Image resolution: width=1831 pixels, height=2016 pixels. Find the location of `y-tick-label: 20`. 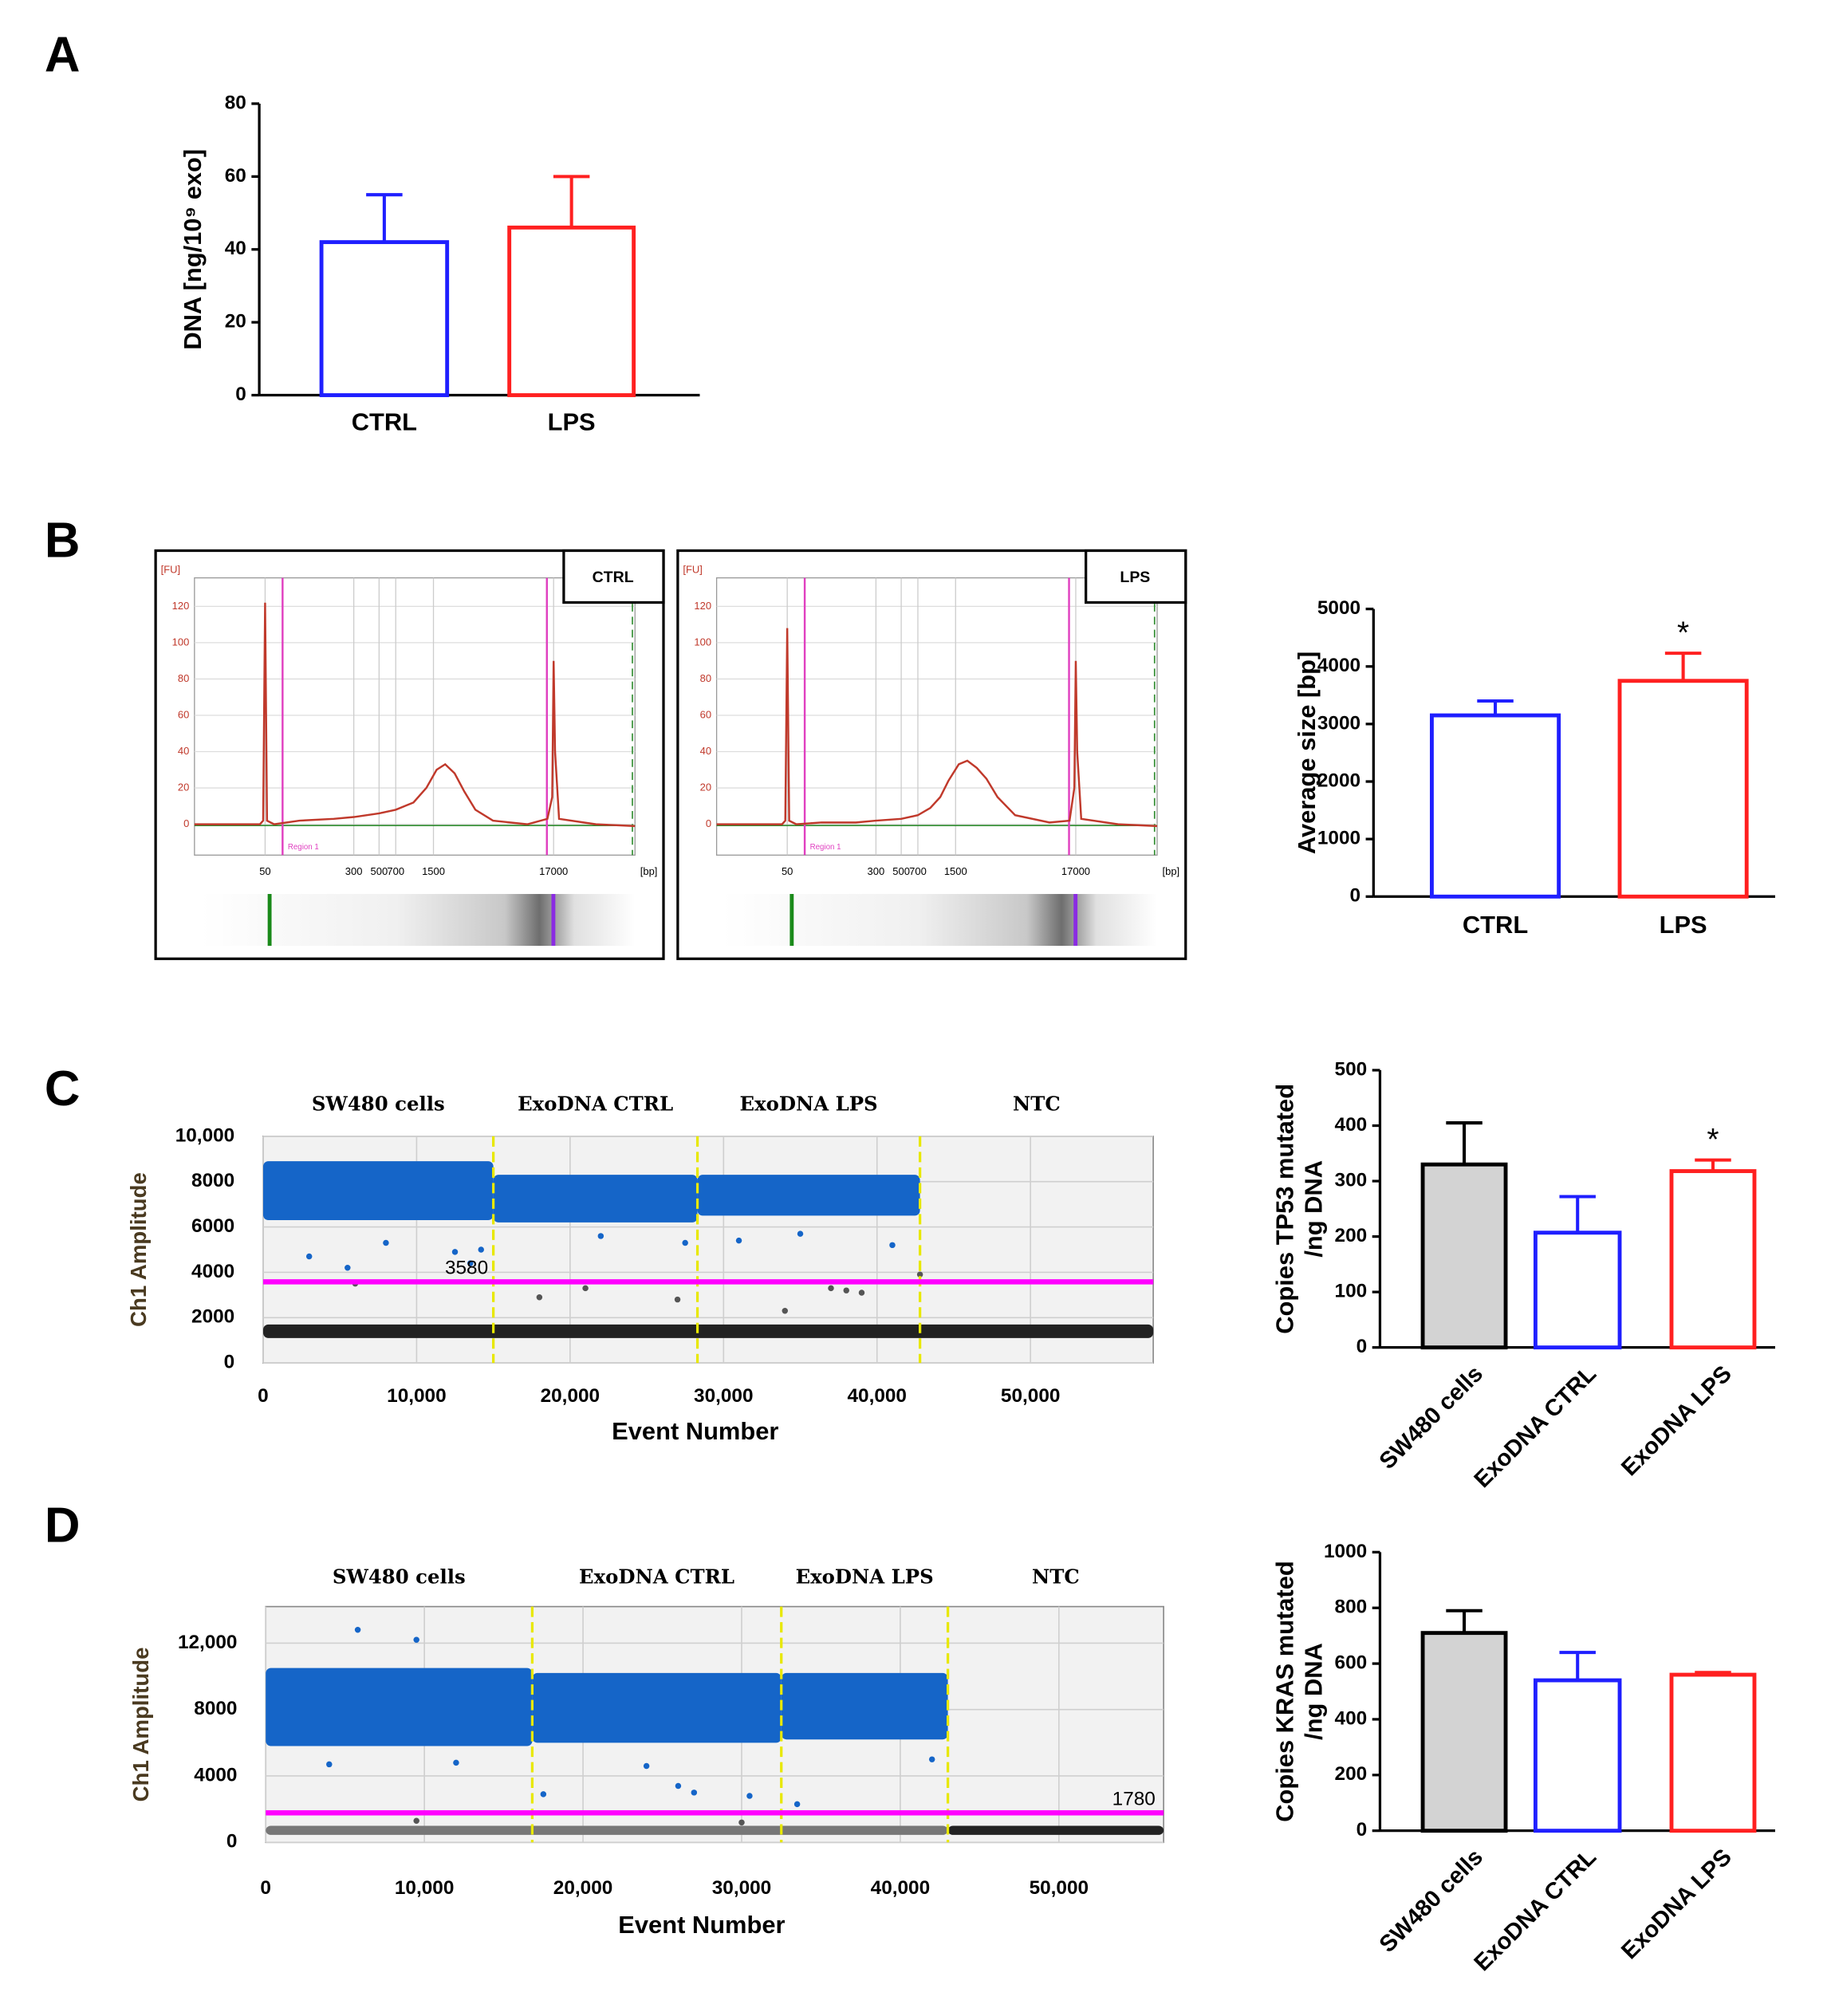

y-tick-label: 20 is located at coordinates (705, 787).